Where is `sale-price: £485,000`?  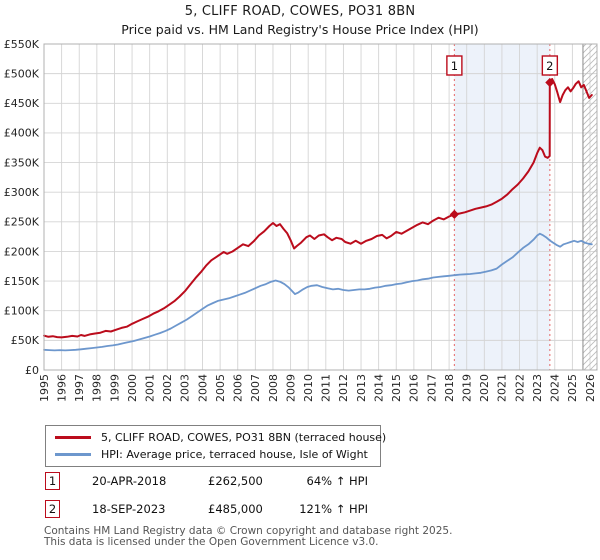 sale-price: £485,000 is located at coordinates (235, 509).